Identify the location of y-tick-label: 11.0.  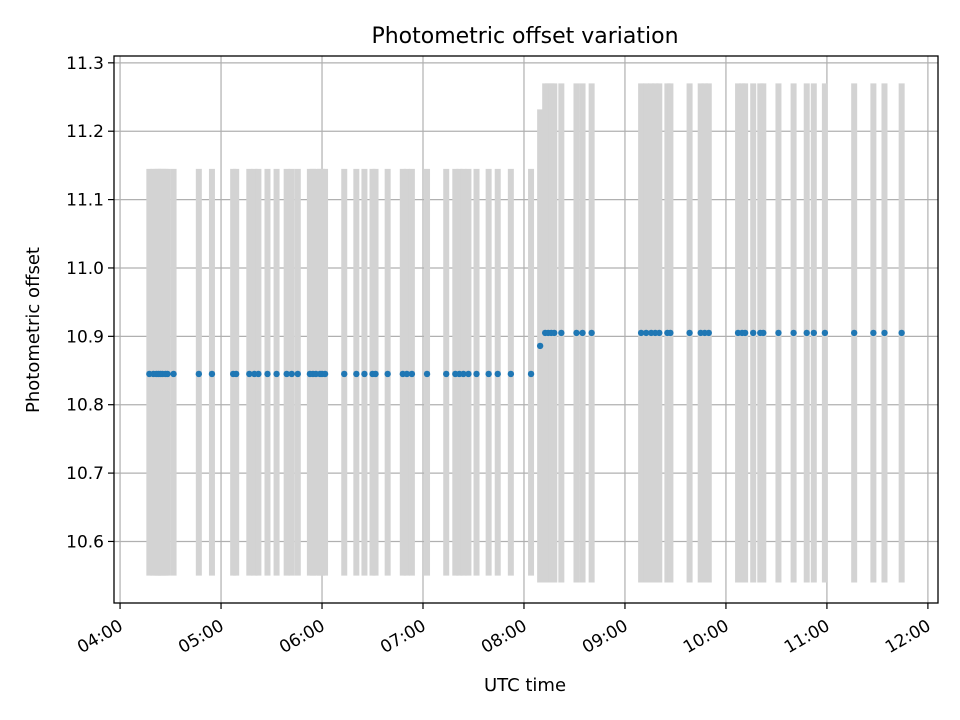
(85, 269).